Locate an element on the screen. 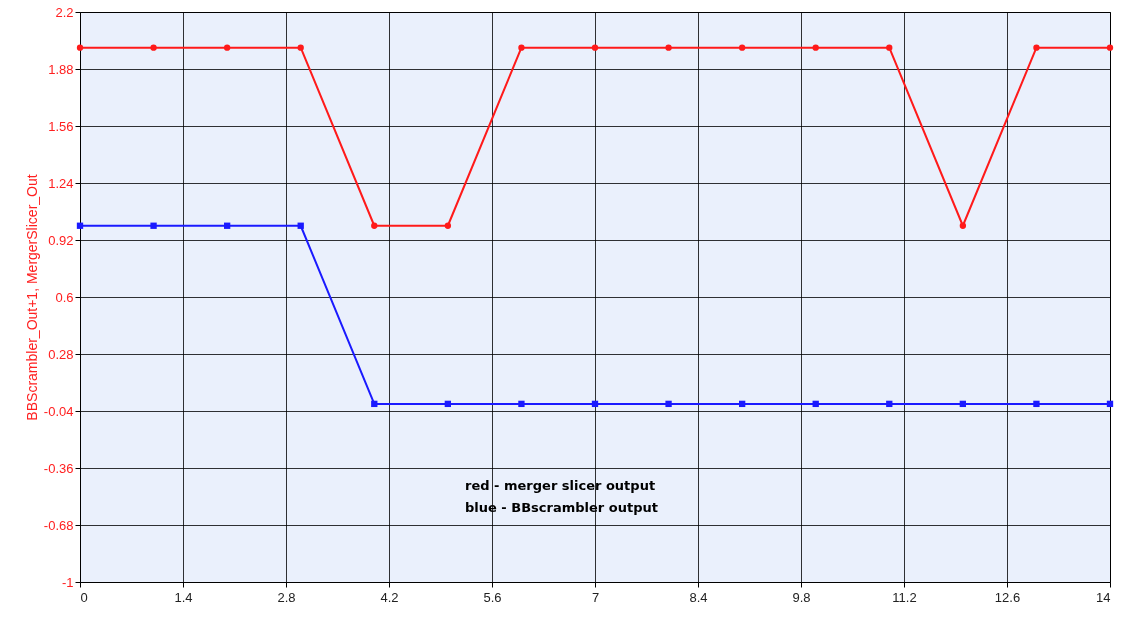 The height and width of the screenshot is (631, 1137). x-tick-label: 11.2 is located at coordinates (904, 597).